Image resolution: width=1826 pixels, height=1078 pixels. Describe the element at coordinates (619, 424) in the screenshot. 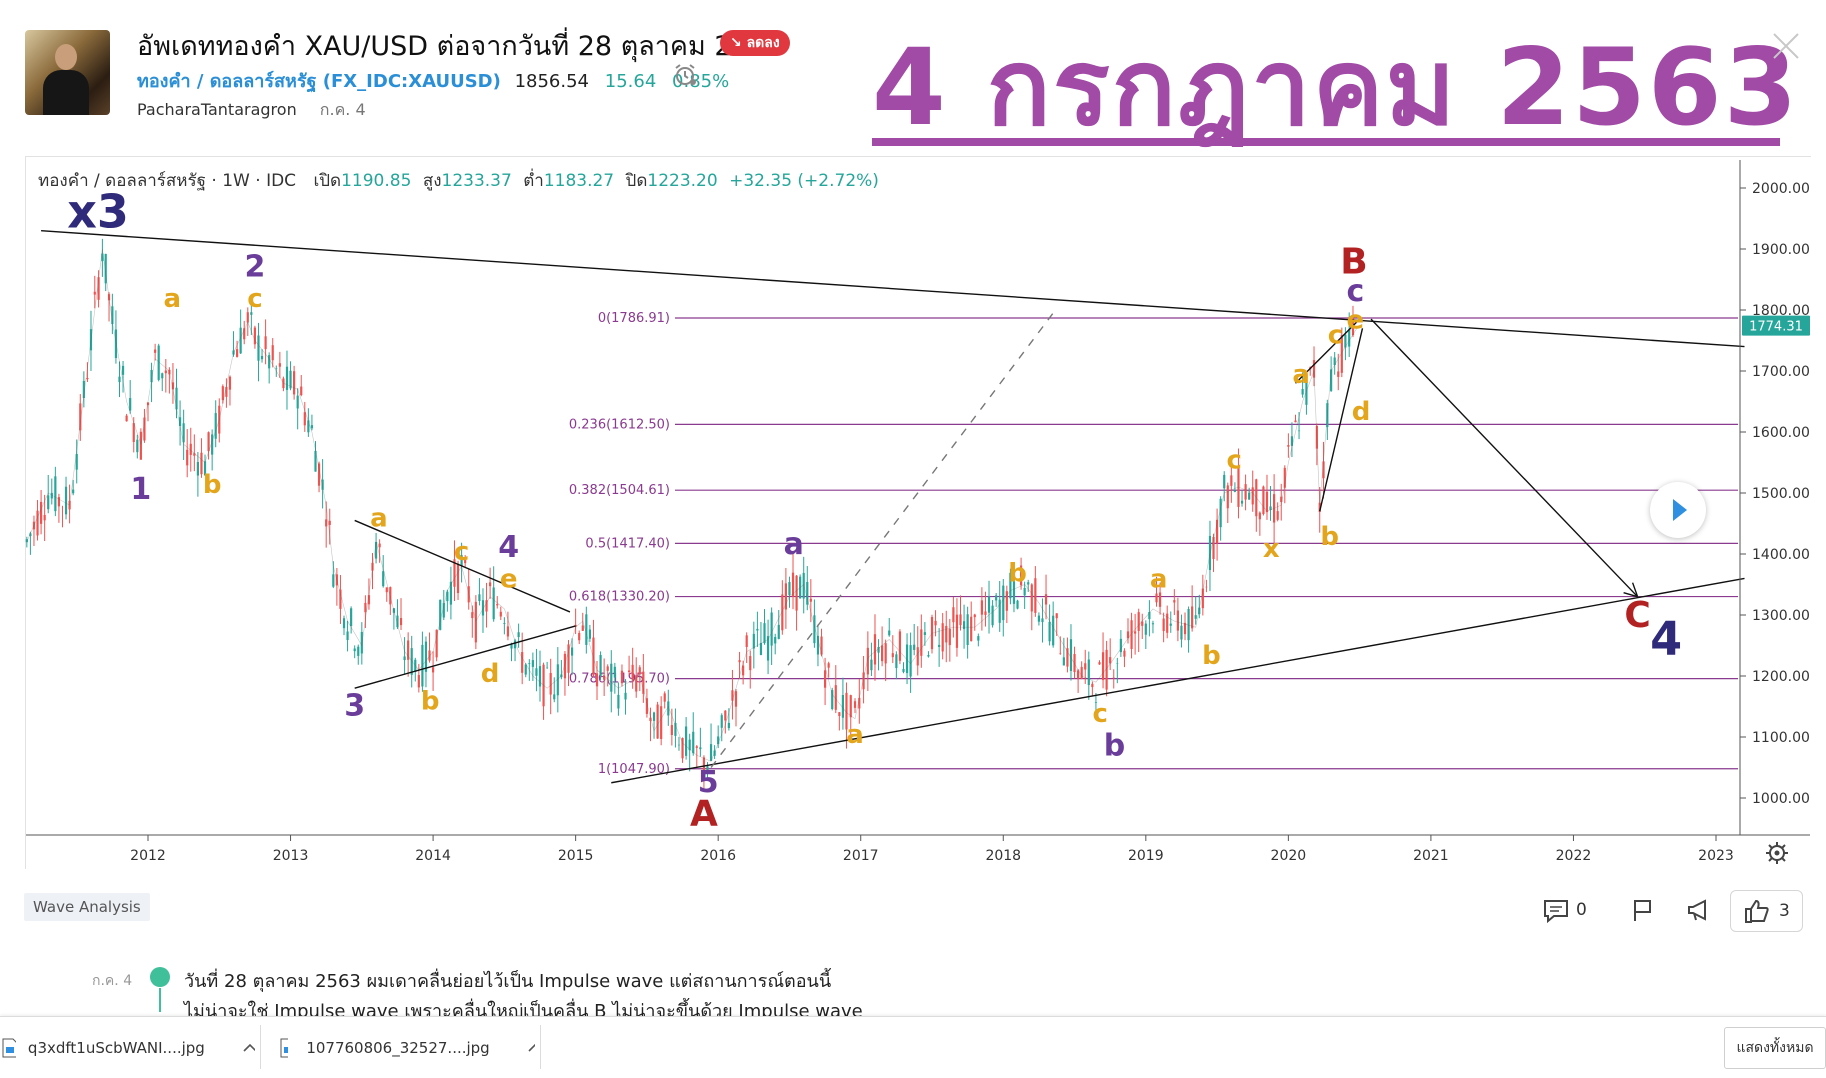

I see `fib-level-label: 0.236(1612.50)` at that location.